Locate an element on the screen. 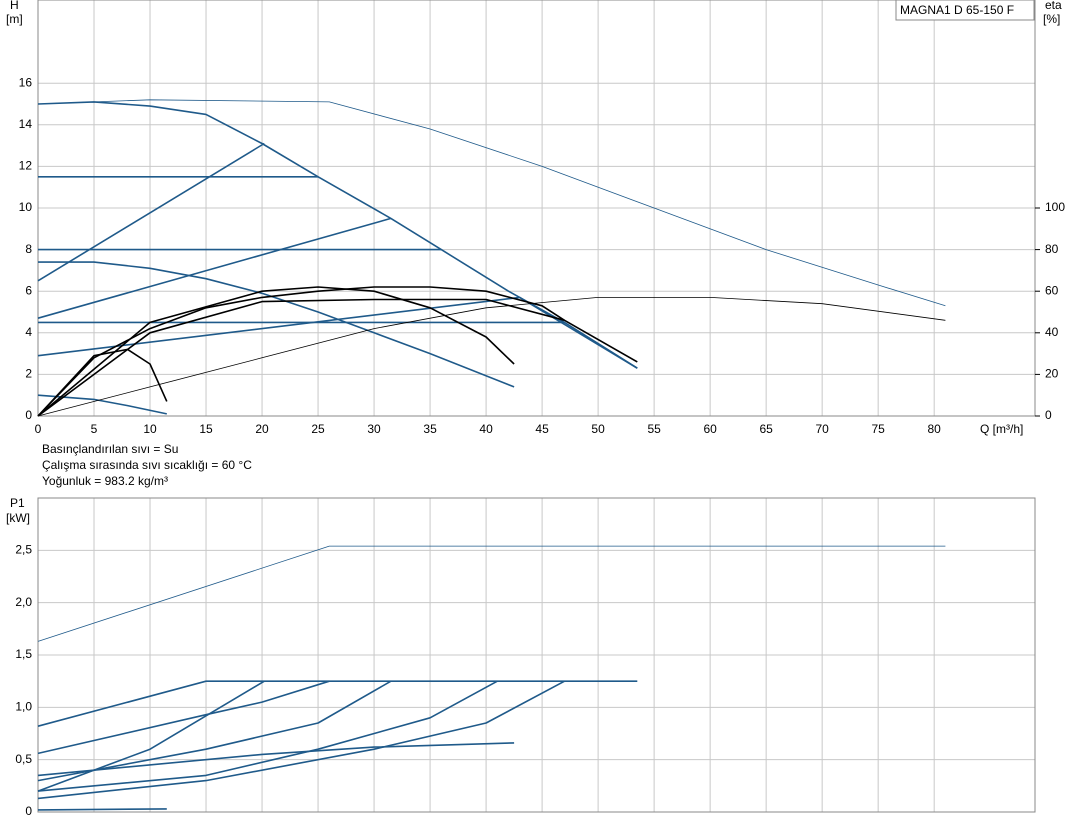 Image resolution: width=1071 pixels, height=833 pixels. y-tick-label: 2 is located at coordinates (28, 374).